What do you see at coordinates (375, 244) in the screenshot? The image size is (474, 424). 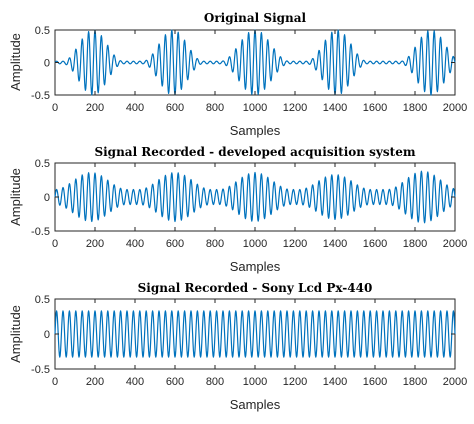 I see `chart-developed-system-x-tick-label: 1600` at bounding box center [375, 244].